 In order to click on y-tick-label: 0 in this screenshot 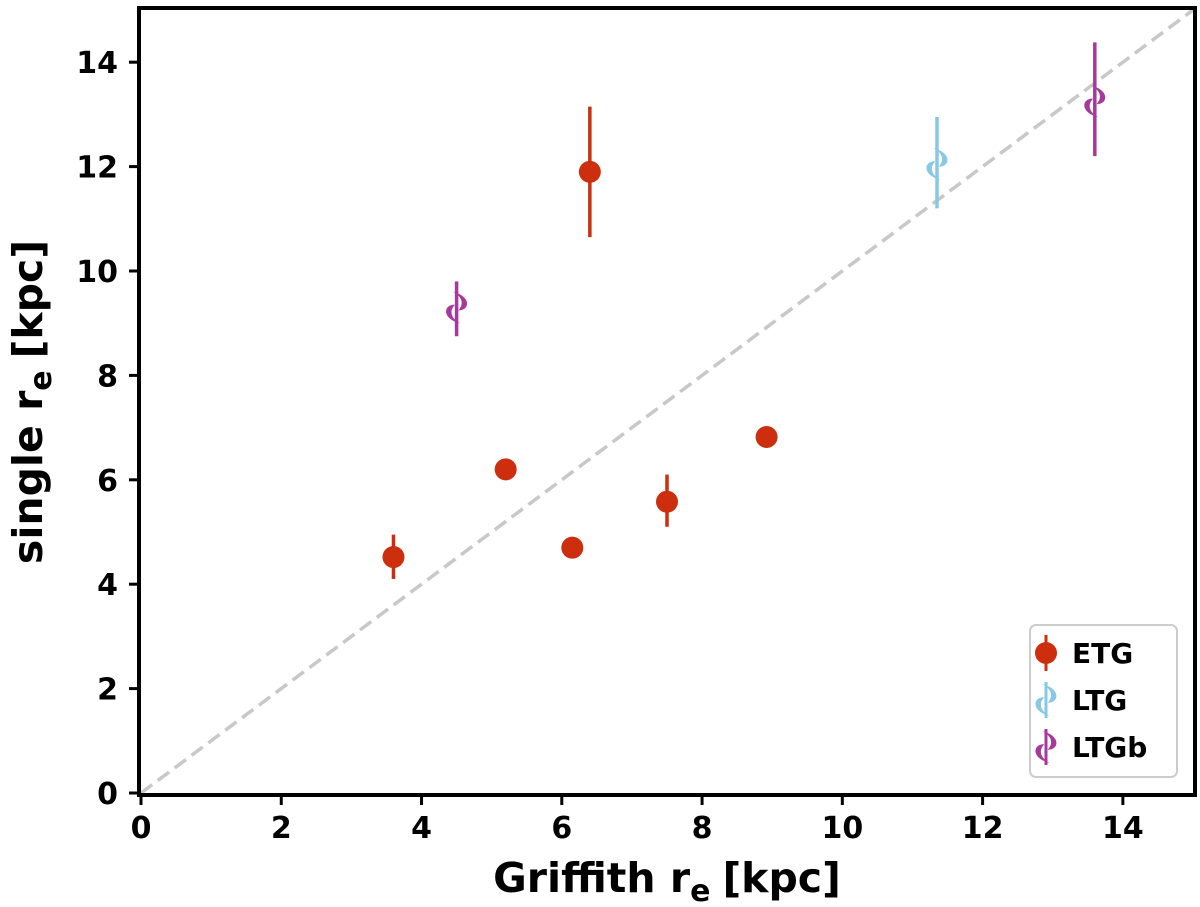, I will do `click(107, 794)`.